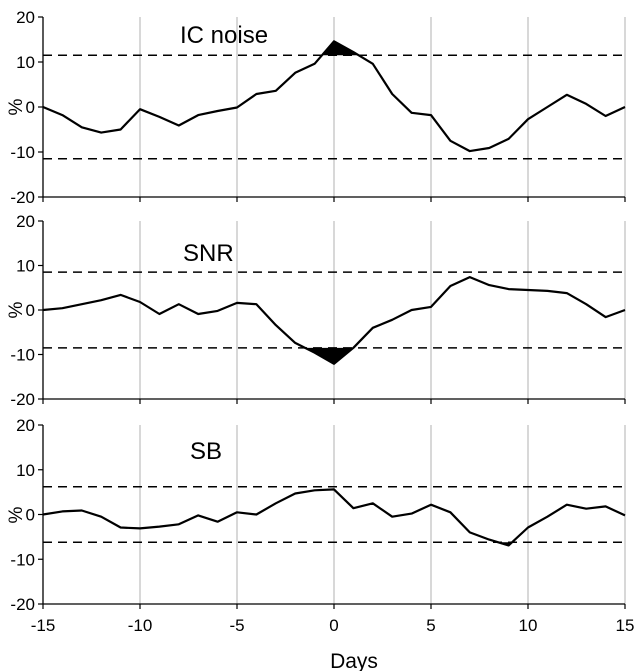 This screenshot has width=636, height=671. Describe the element at coordinates (528, 625) in the screenshot. I see `x-tick-label: 10` at that location.